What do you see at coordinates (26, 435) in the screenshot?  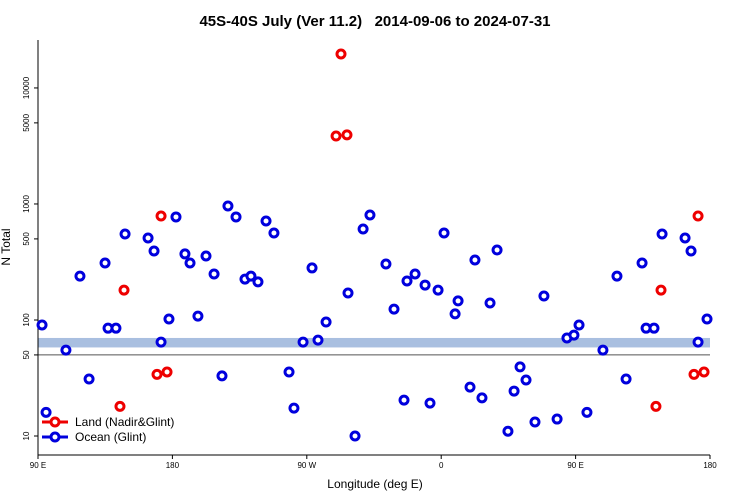 I see `y-tick-label: 10` at bounding box center [26, 435].